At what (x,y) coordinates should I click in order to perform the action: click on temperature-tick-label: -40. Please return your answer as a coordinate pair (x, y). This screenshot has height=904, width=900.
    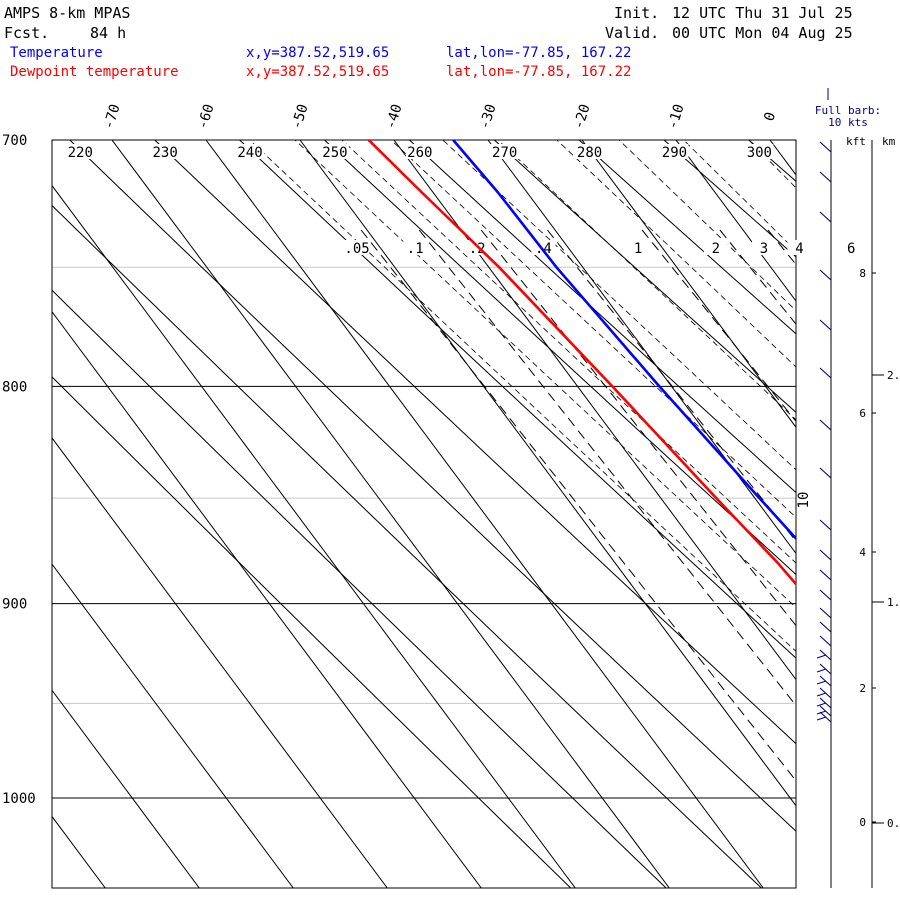
    Looking at the image, I should click on (394, 116).